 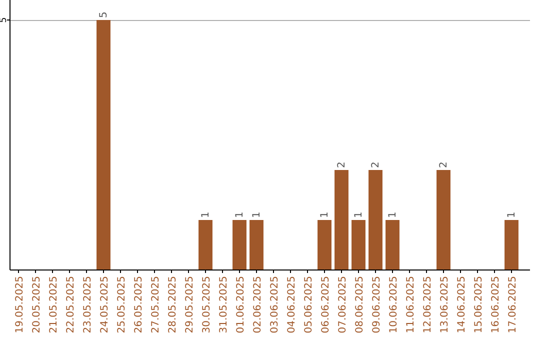 I want to click on x-tick-label: 21.05.2025, so click(x=54, y=305).